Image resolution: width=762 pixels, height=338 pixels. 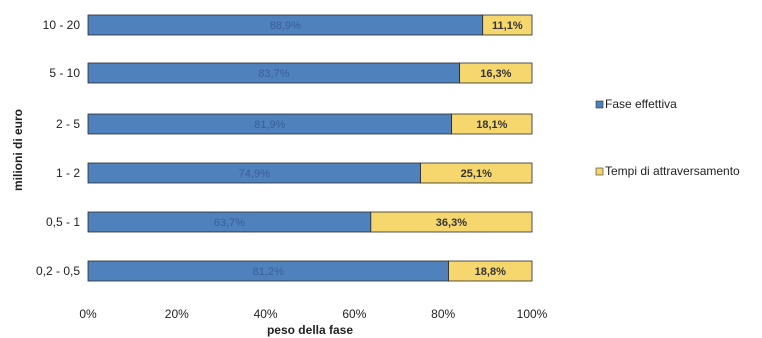 What do you see at coordinates (64, 73) in the screenshot?
I see `y-tick-label-5-10: 5 - 10` at bounding box center [64, 73].